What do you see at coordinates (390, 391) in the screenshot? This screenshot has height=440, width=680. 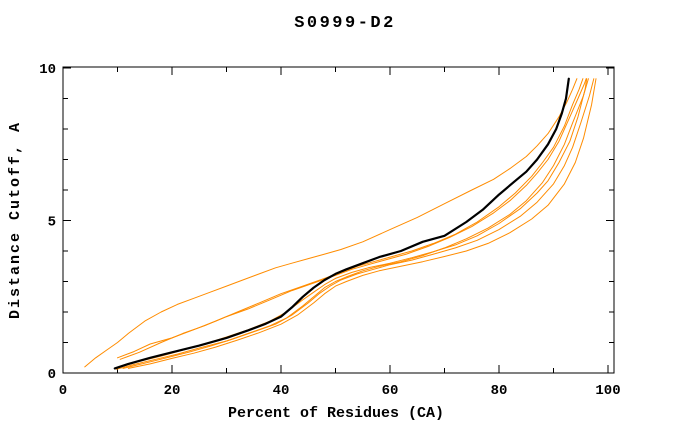 I see `x-tick-label: 60` at bounding box center [390, 391].